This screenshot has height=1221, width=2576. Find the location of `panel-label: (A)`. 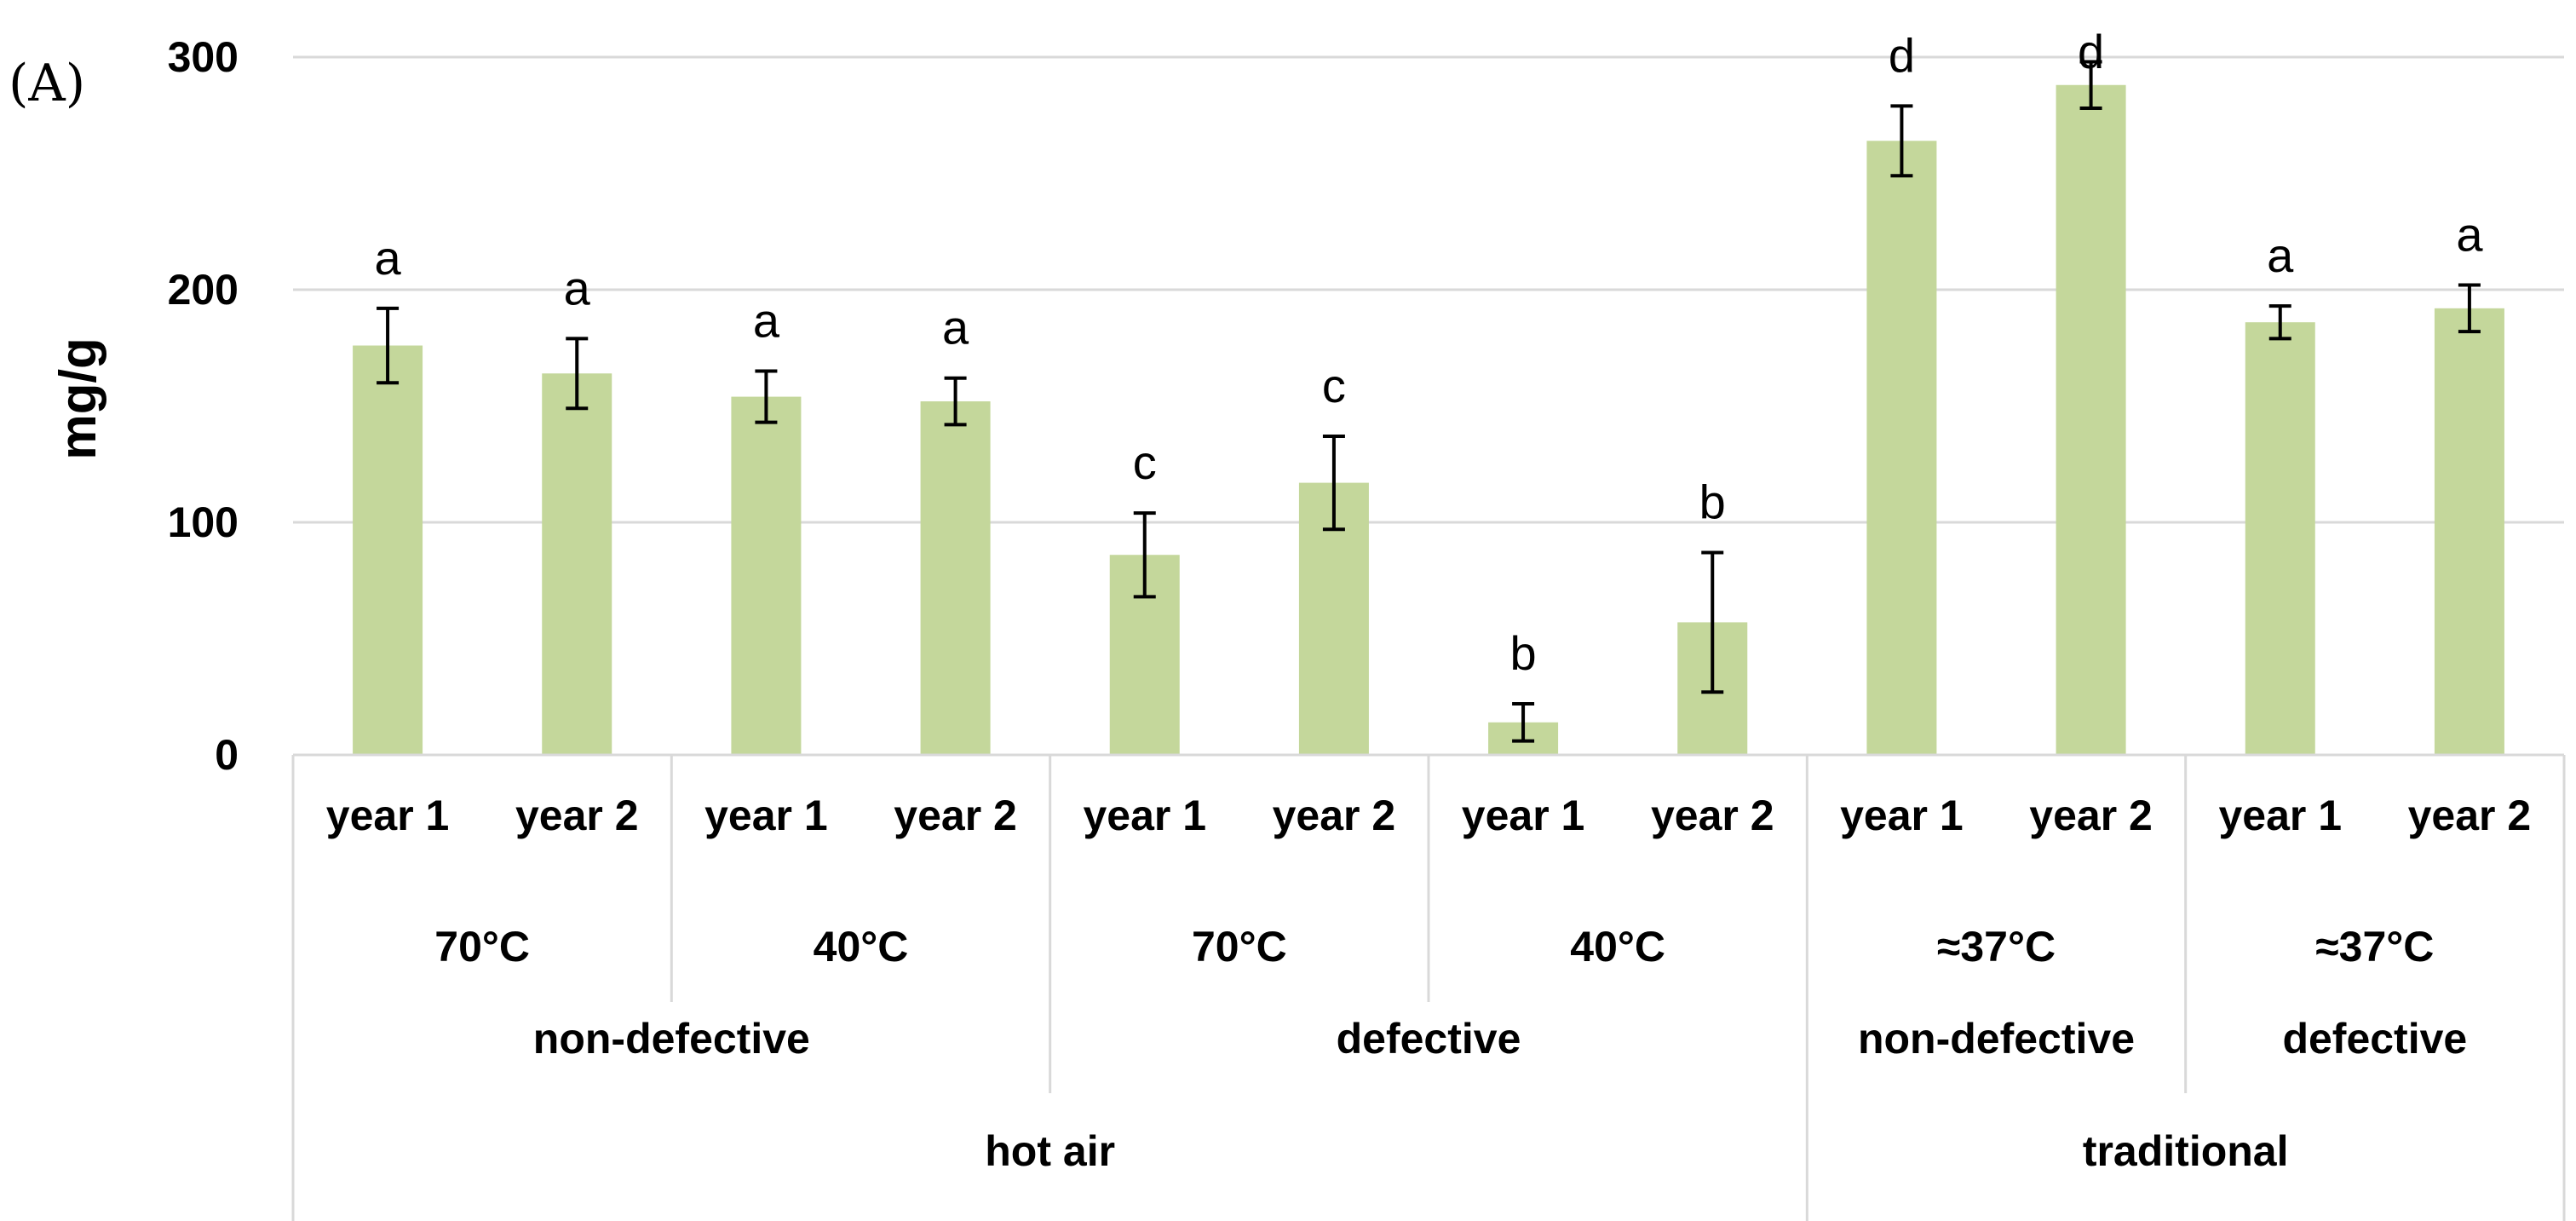

panel-label: (A) is located at coordinates (47, 84).